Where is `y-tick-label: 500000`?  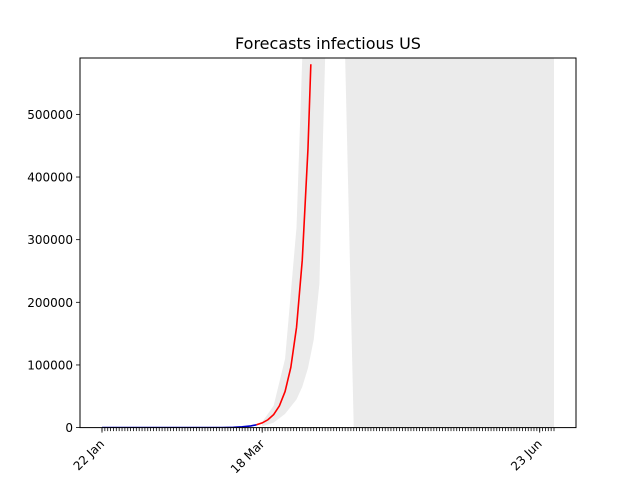
y-tick-label: 500000 is located at coordinates (50, 115).